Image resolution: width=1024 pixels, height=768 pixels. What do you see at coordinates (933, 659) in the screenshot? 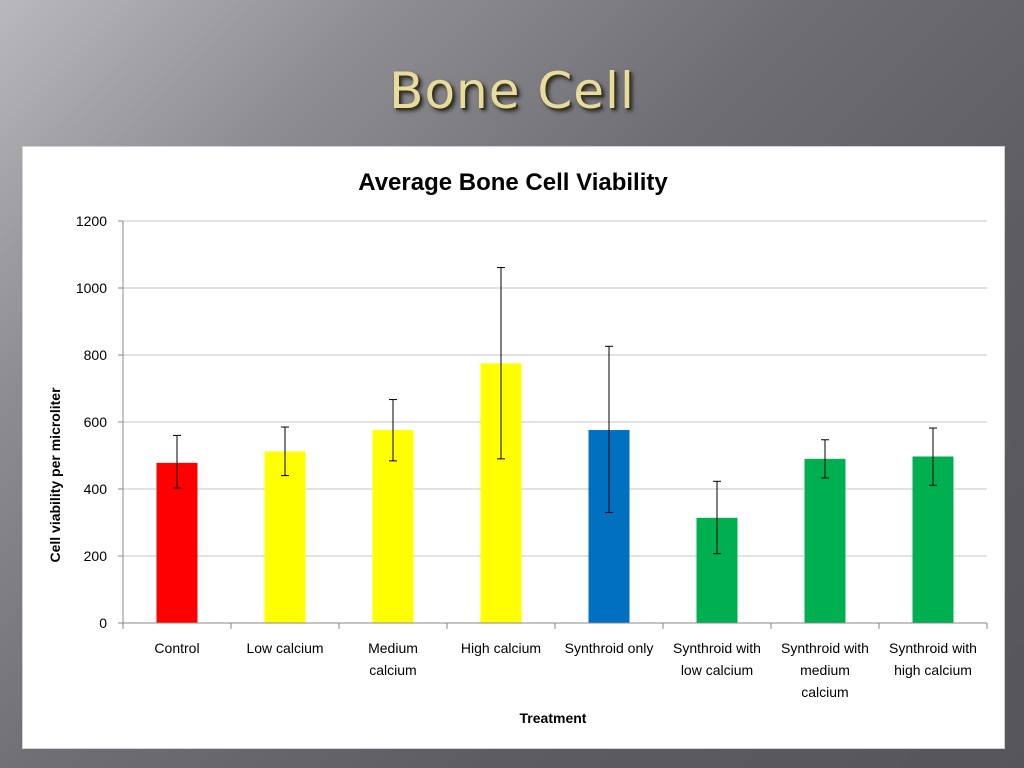
I see `x-category-label: Synthroid with high calcium` at bounding box center [933, 659].